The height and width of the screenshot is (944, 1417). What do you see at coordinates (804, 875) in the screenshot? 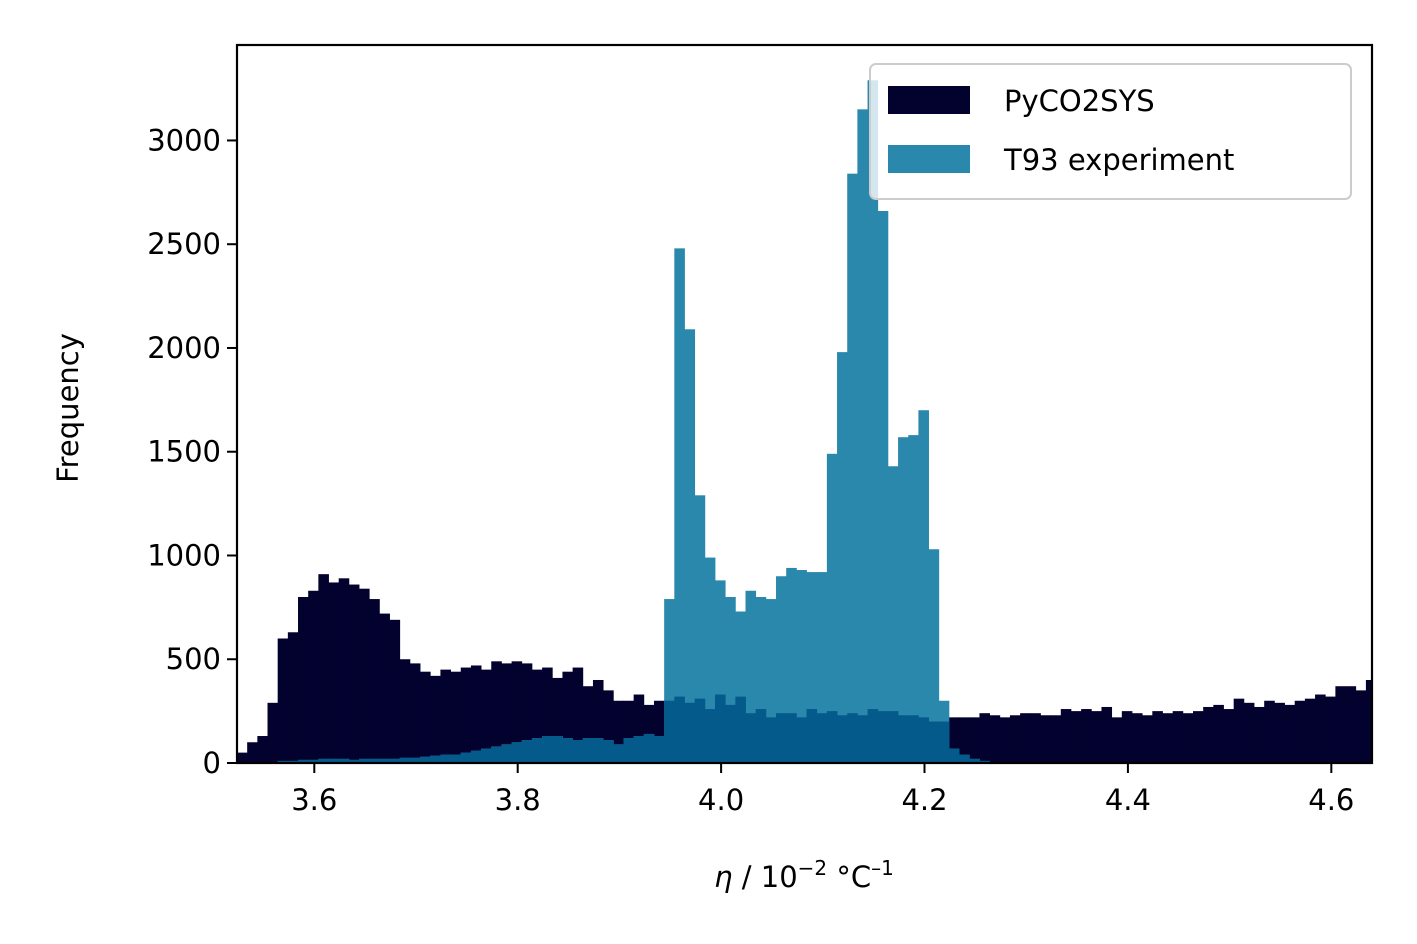
I see `x-axis-label: η / 10−2 °C–1` at bounding box center [804, 875].